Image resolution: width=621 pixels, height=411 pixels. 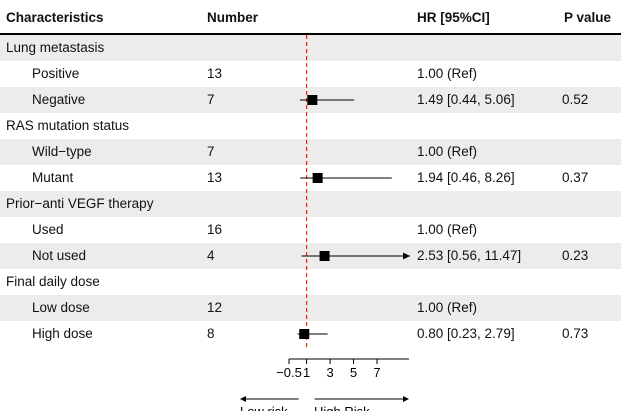 What do you see at coordinates (48, 229) in the screenshot?
I see `row-label: Used` at bounding box center [48, 229].